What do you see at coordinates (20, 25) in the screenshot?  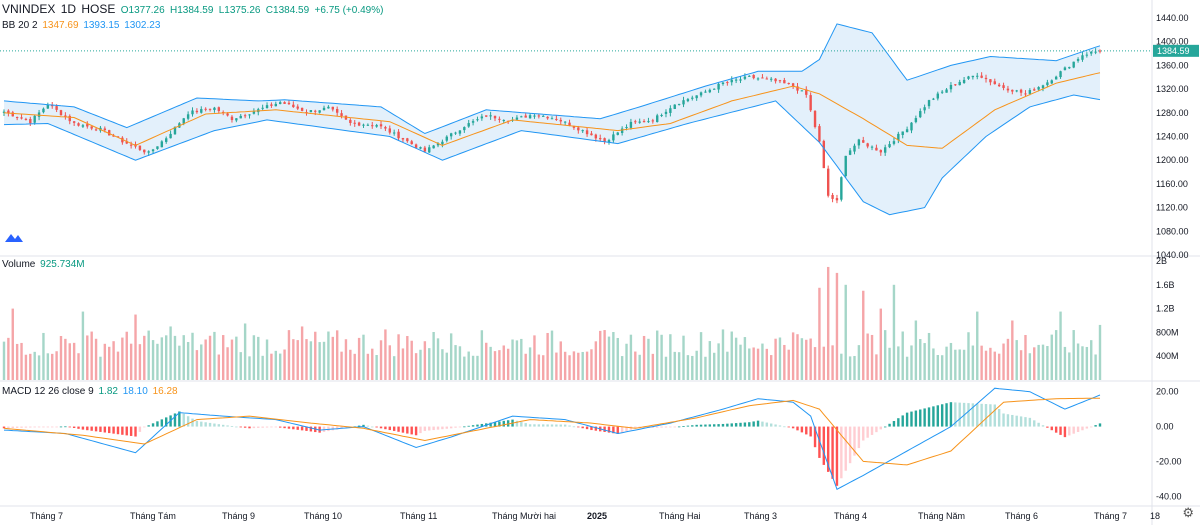 I see `bb-label: BB 20 2` at bounding box center [20, 25].